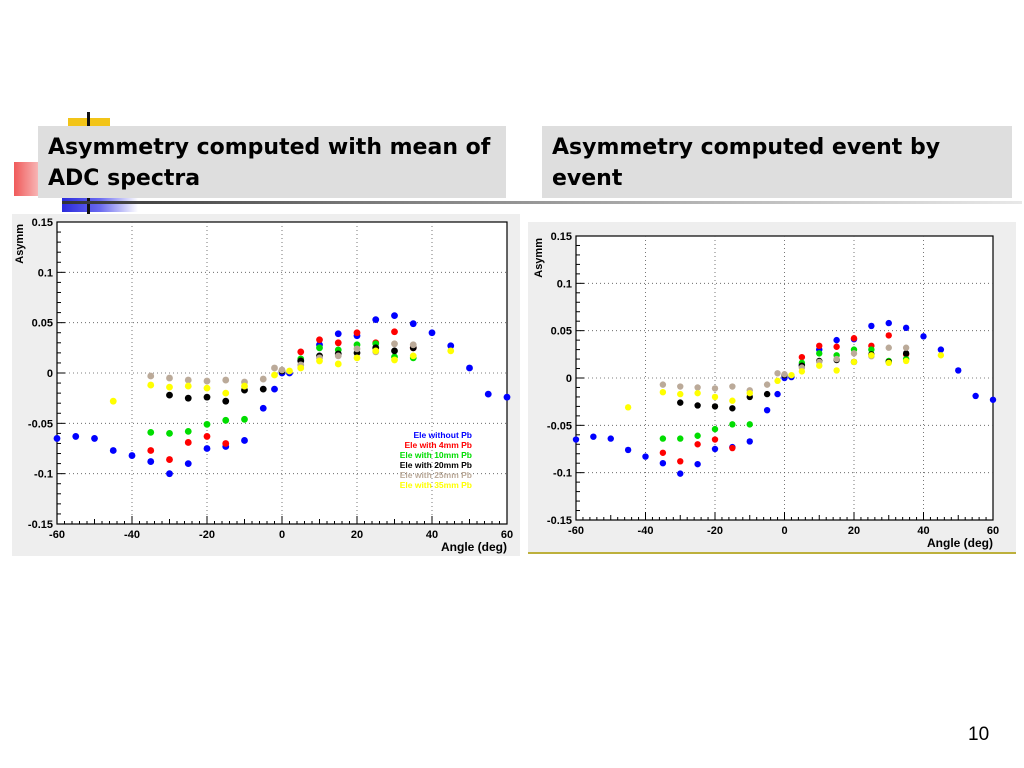  I want to click on right-heading: Asymmetry computed event by event, so click(746, 163).